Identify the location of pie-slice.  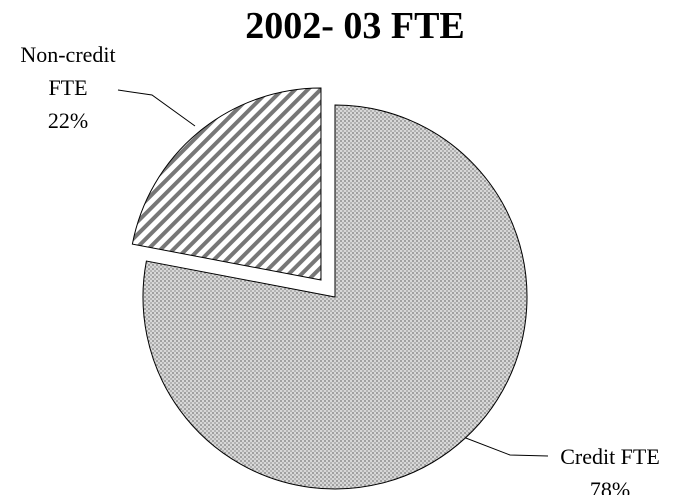
(226, 184).